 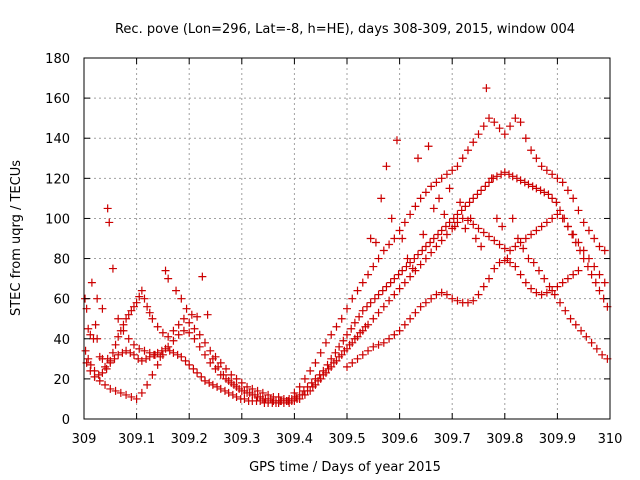 I want to click on x-tick-label: 309.3, so click(x=241, y=439).